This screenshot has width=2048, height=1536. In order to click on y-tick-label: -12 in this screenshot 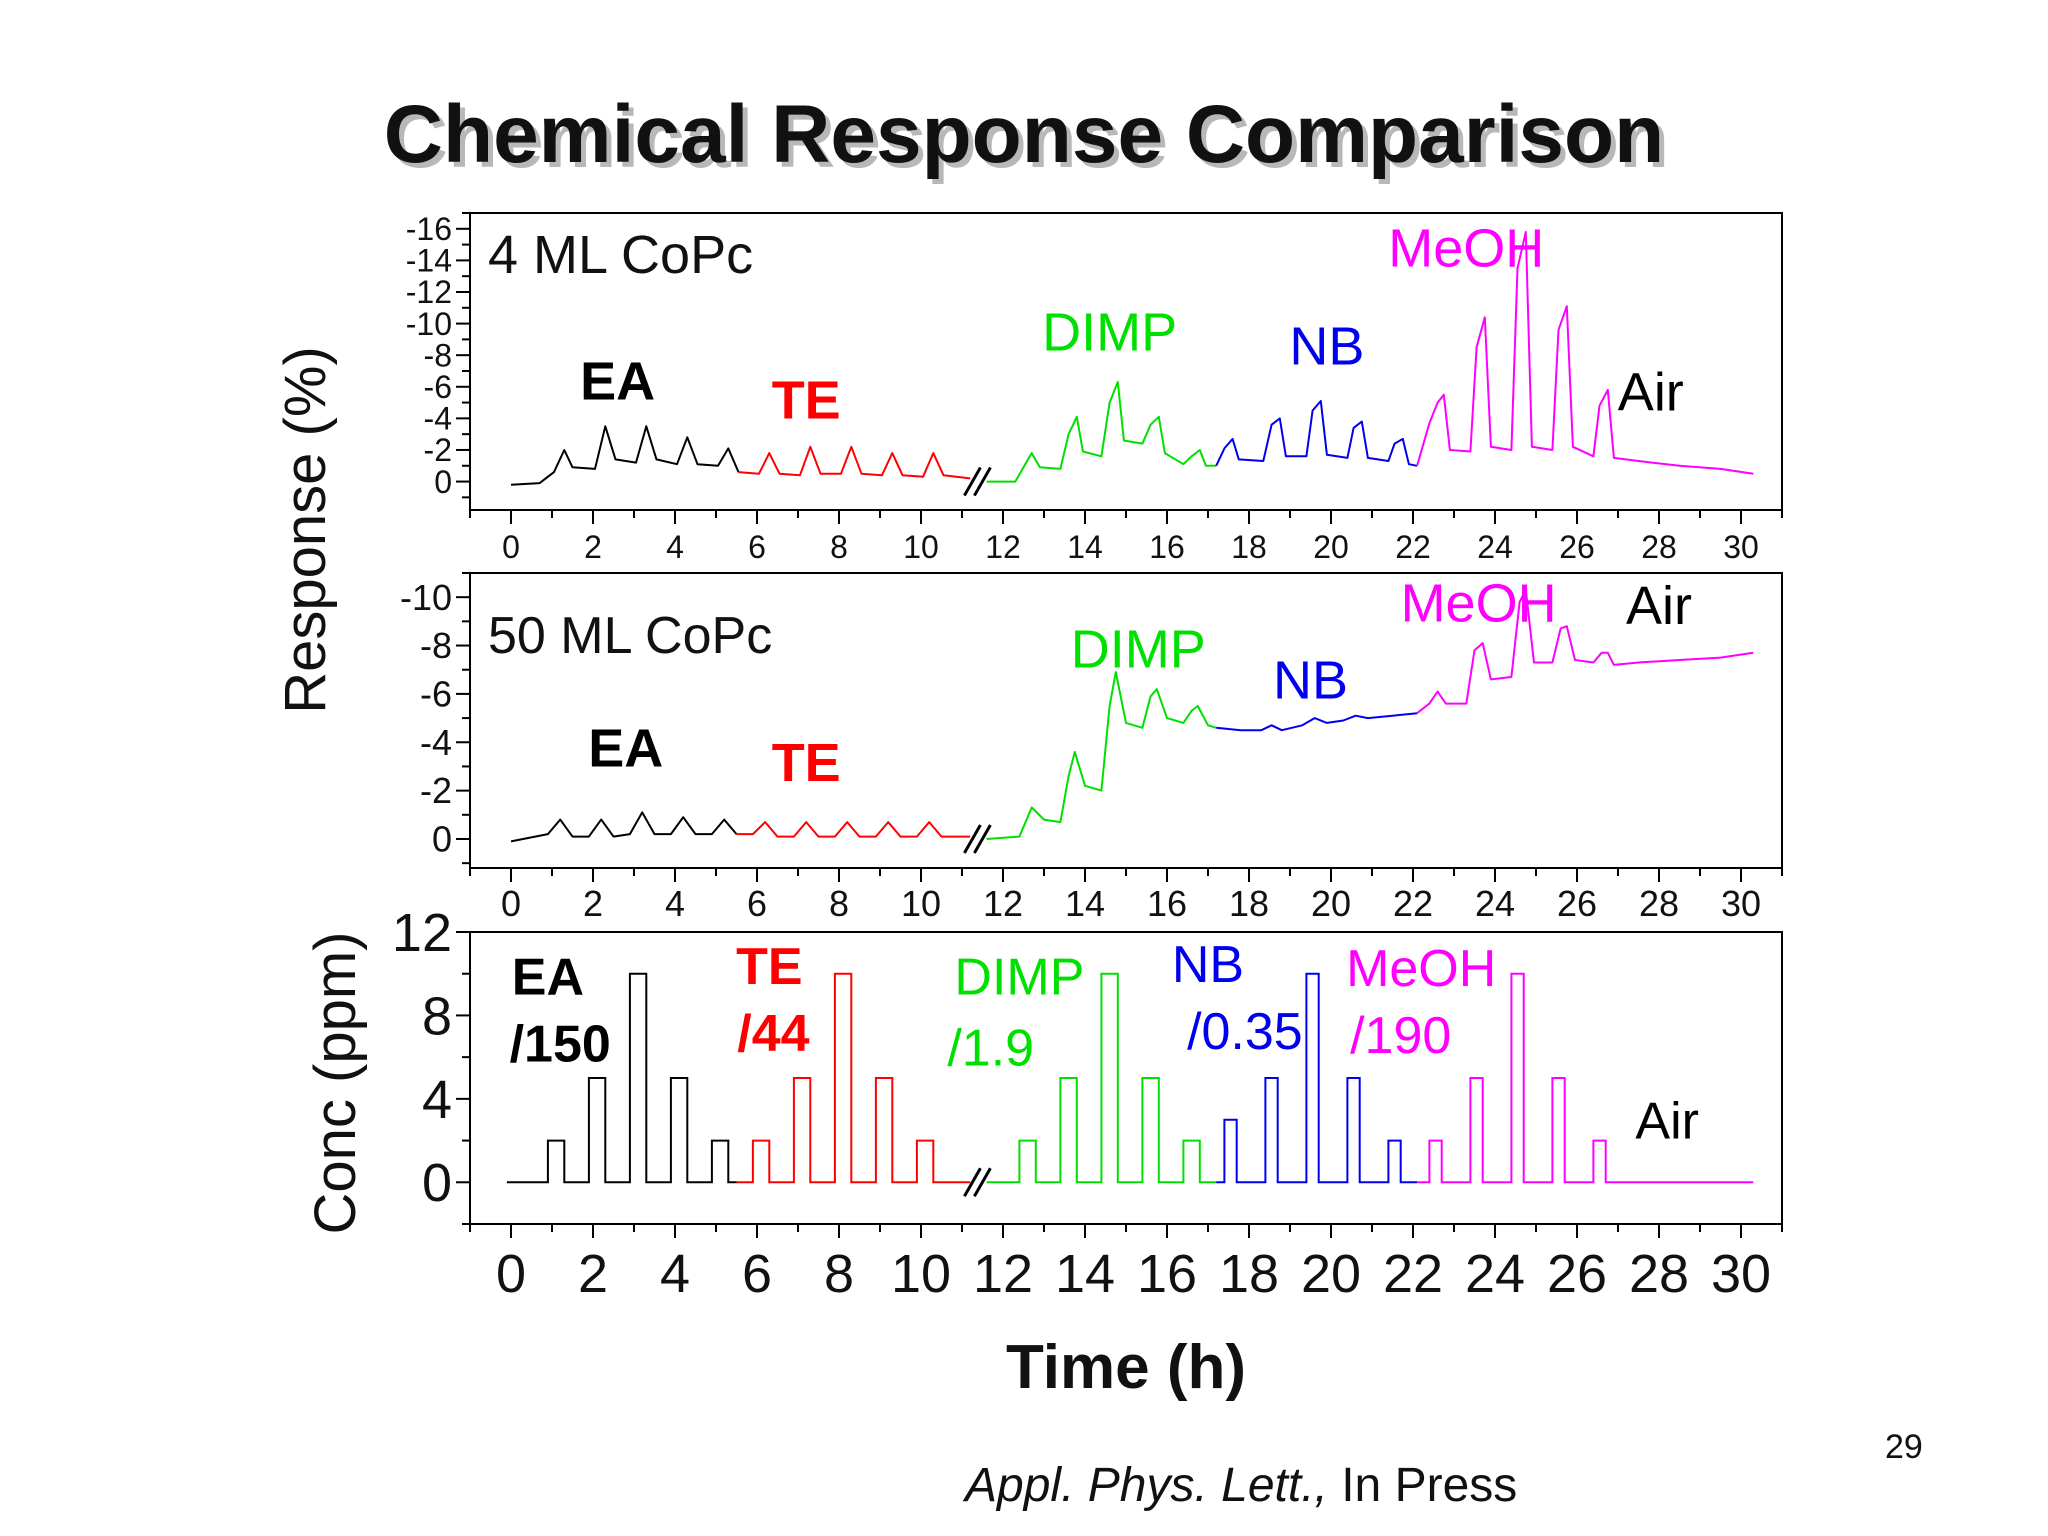, I will do `click(429, 292)`.